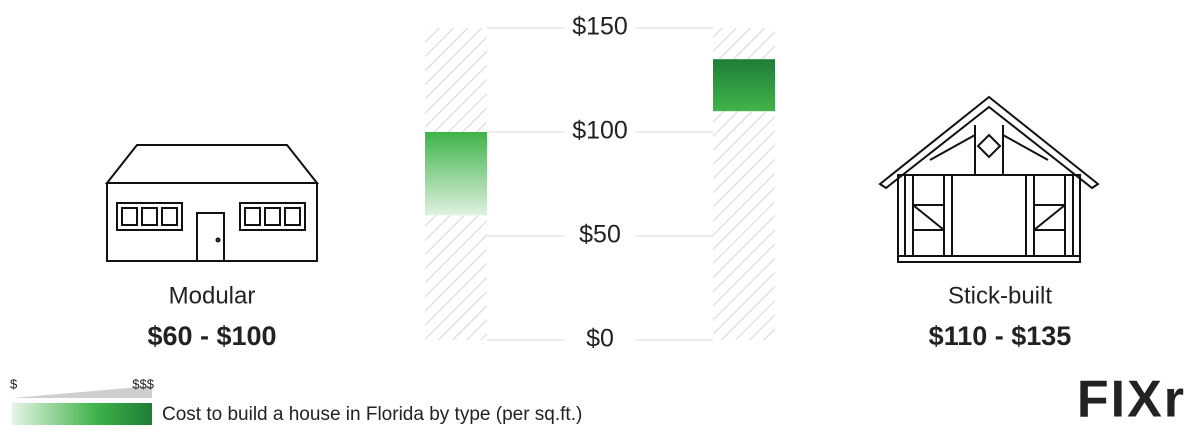 The image size is (1200, 435). I want to click on legend-wedge, so click(82, 392).